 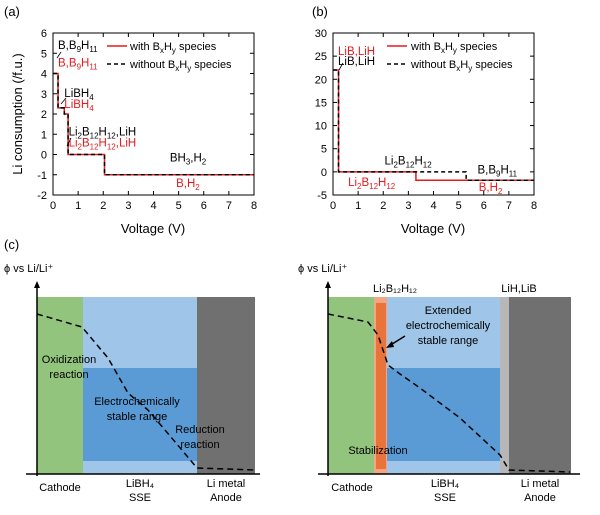 What do you see at coordinates (322, 269) in the screenshot?
I see `right-ylabel: ϕ vs Li/Li⁺` at bounding box center [322, 269].